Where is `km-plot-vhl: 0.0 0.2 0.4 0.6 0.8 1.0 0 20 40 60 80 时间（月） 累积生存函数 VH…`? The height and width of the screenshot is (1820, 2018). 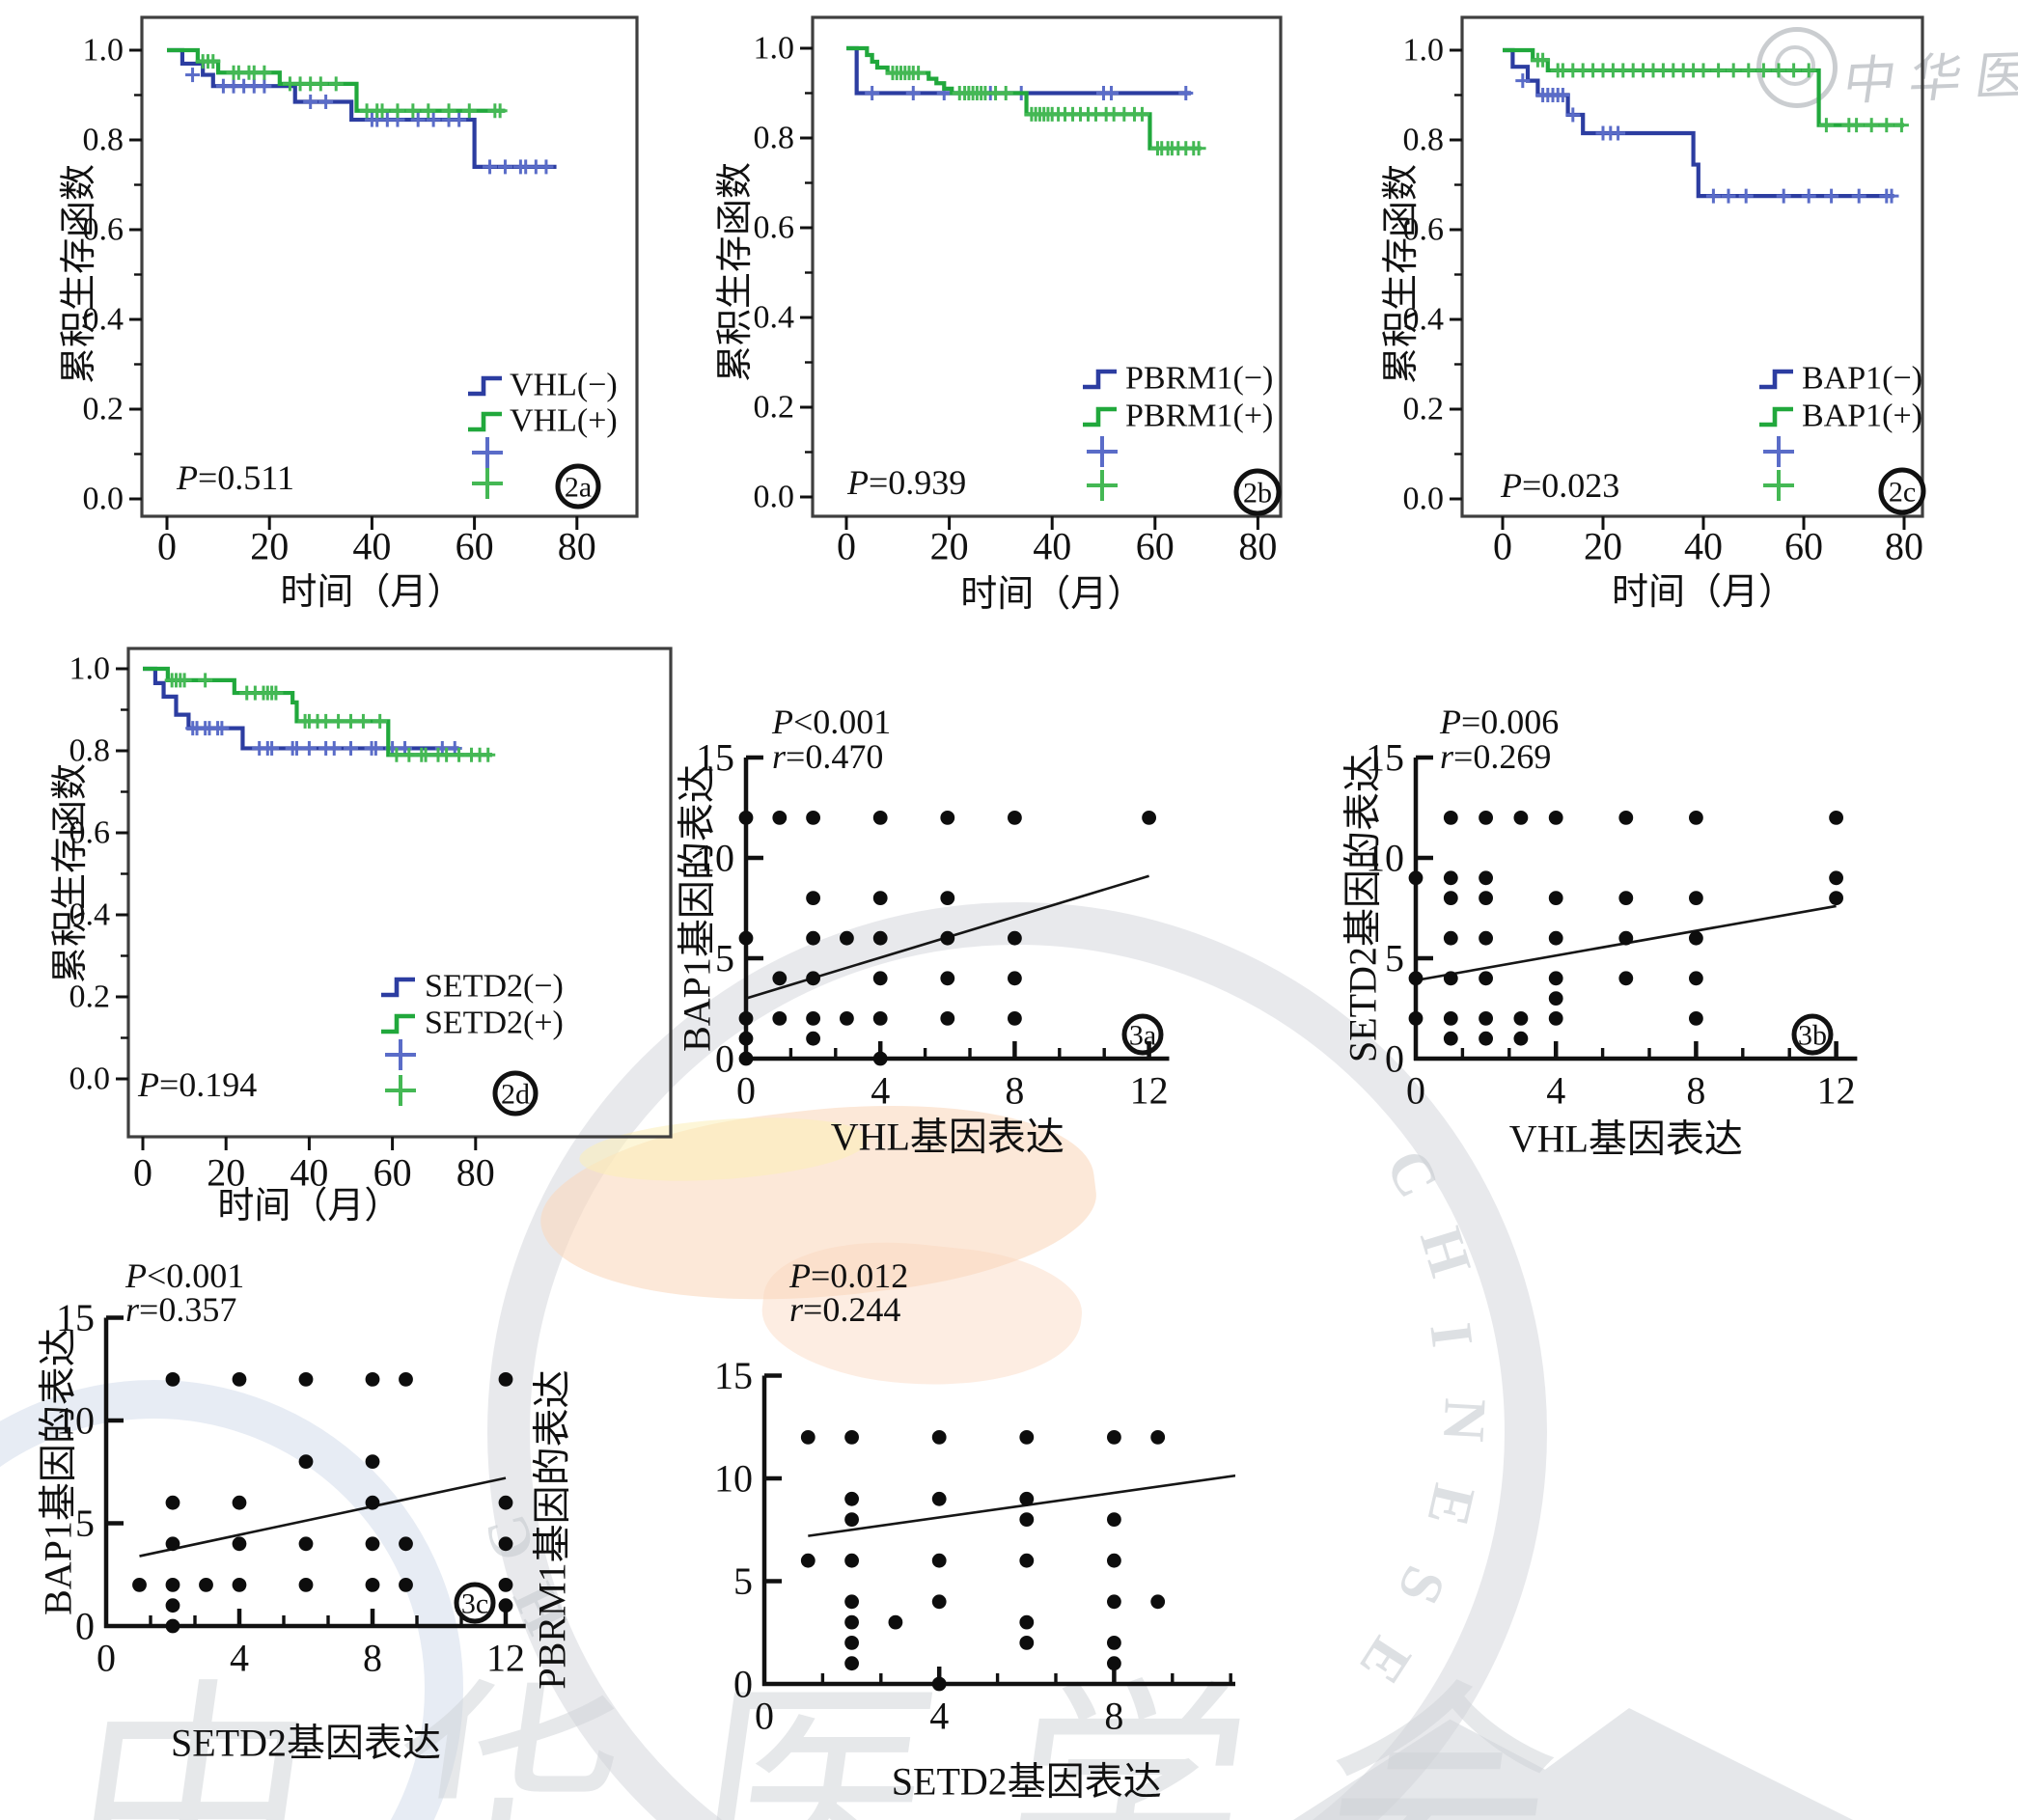
km-plot-vhl: 0.0 0.2 0.4 0.6 0.8 1.0 0 20 40 60 80 时间（月） 累积生存函数 VH… is located at coordinates (357, 321).